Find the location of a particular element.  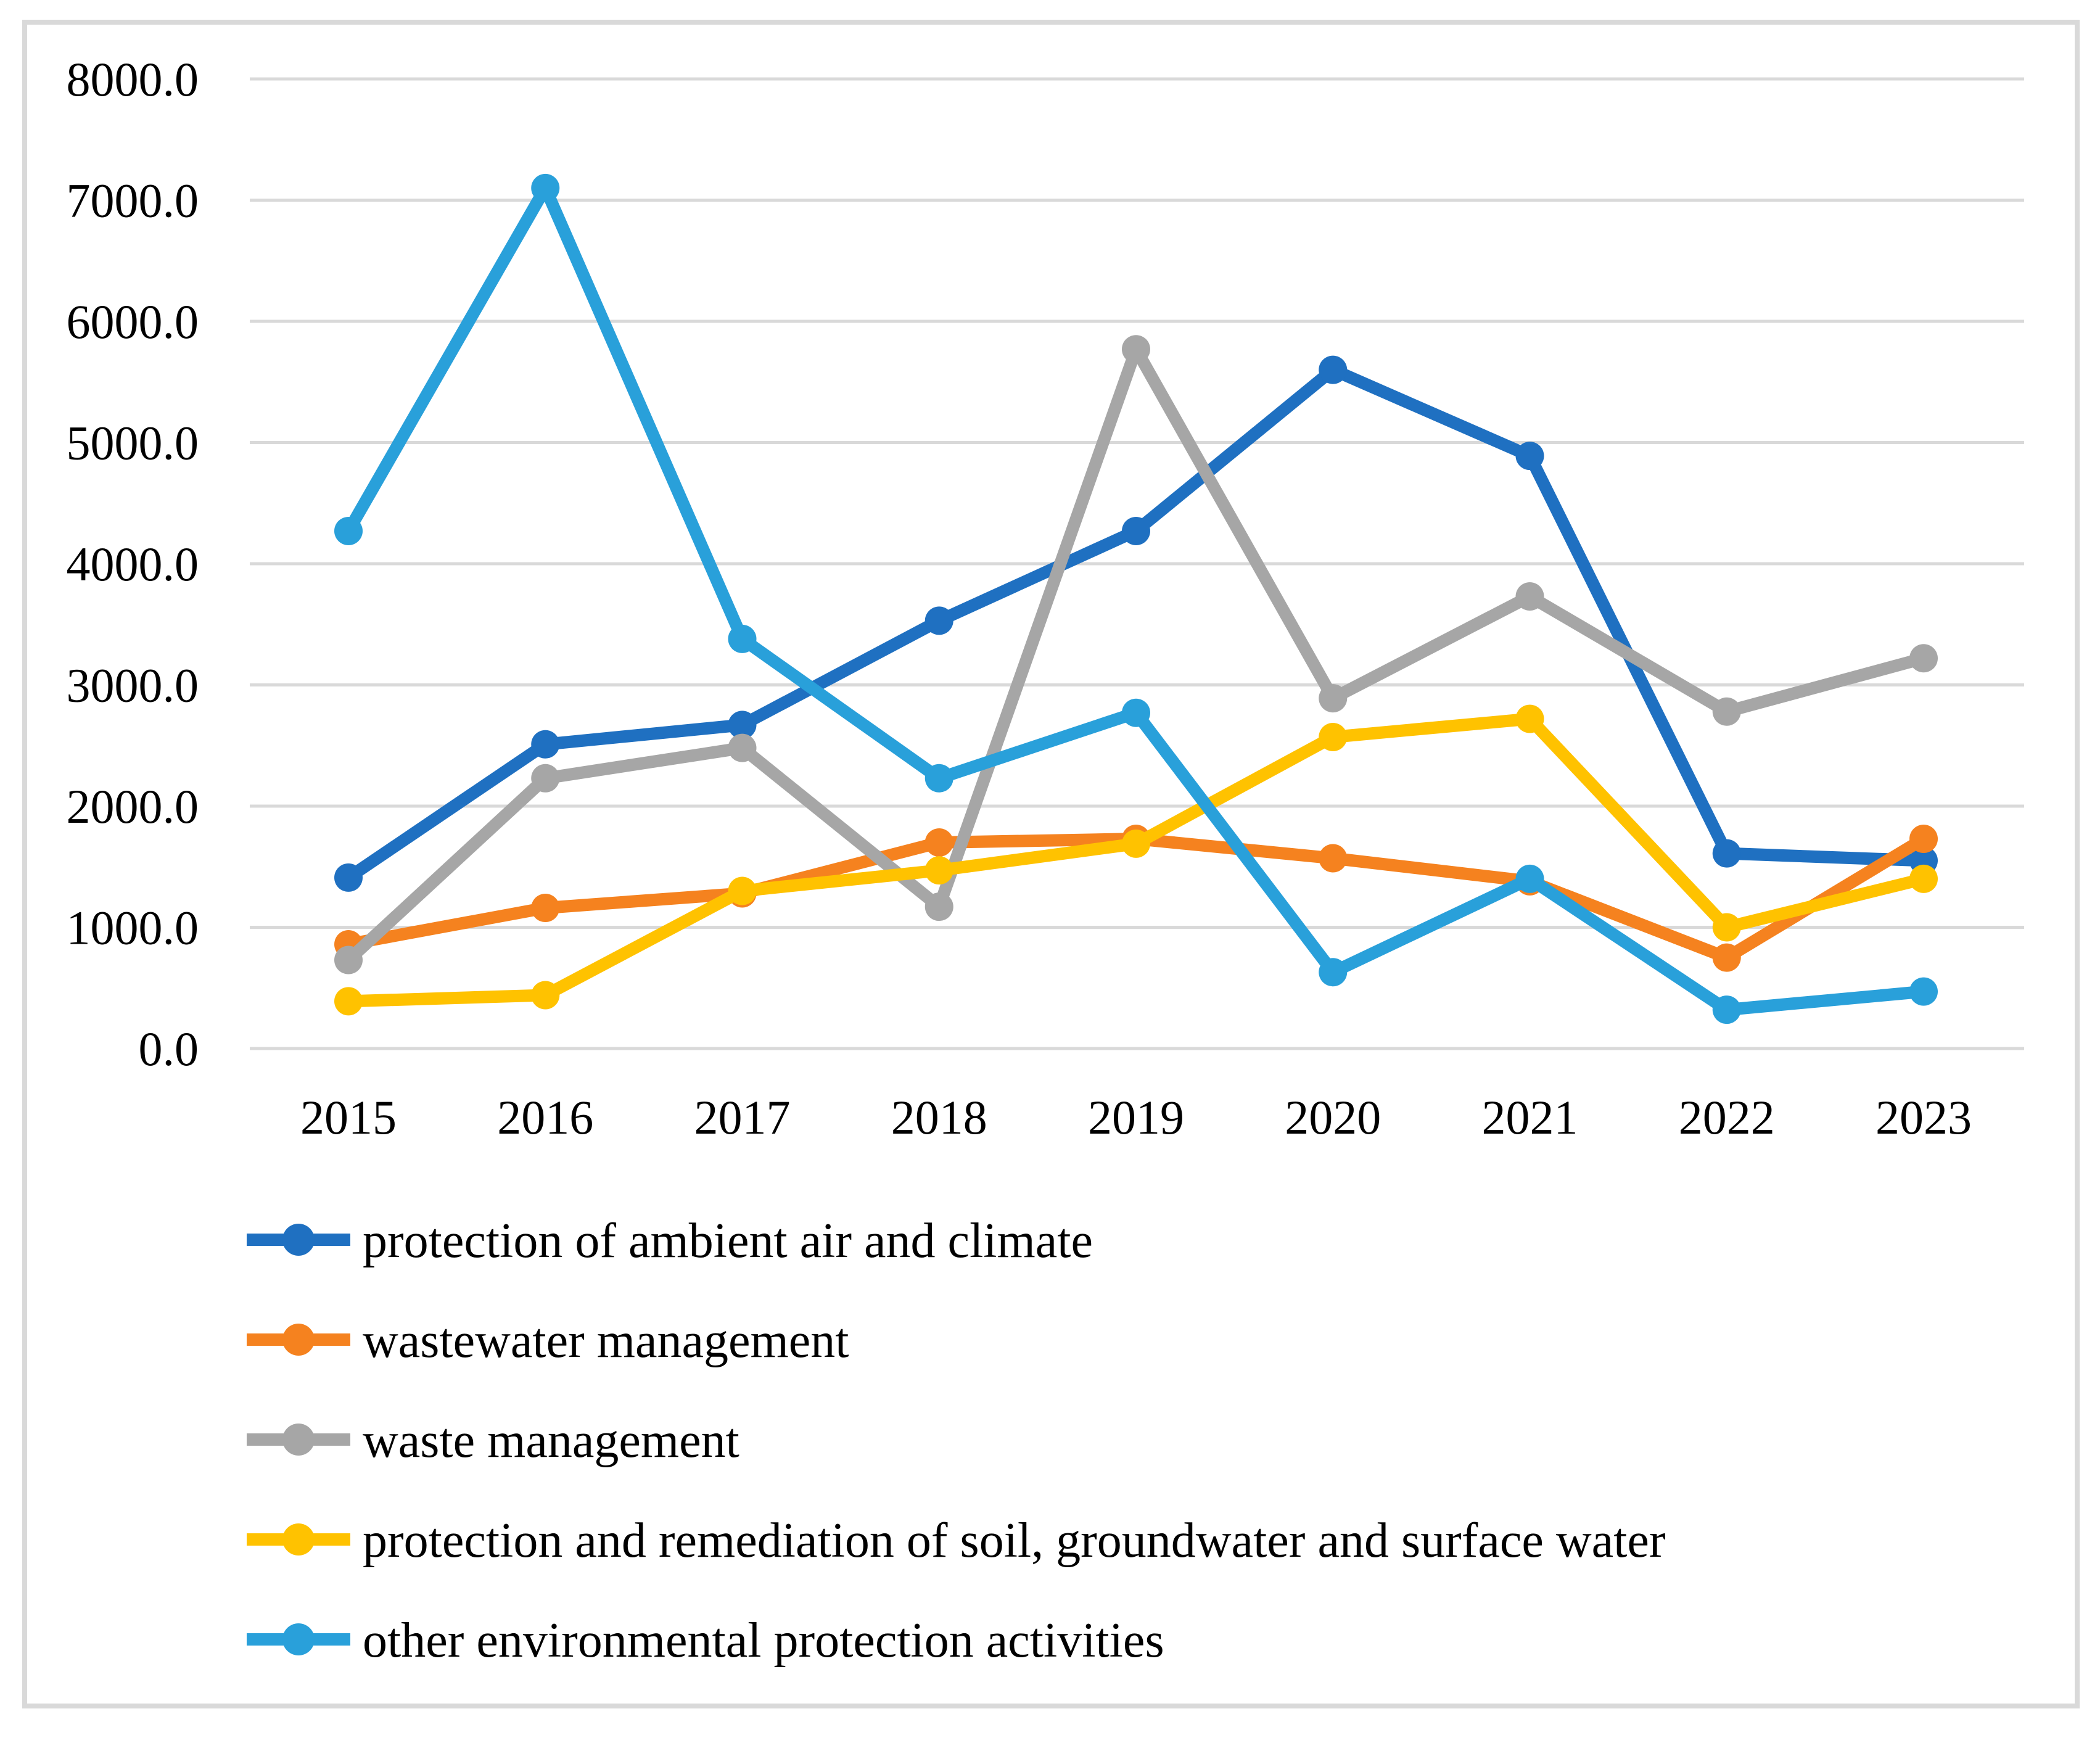

data-point-waste-management-2018 is located at coordinates (939, 906).